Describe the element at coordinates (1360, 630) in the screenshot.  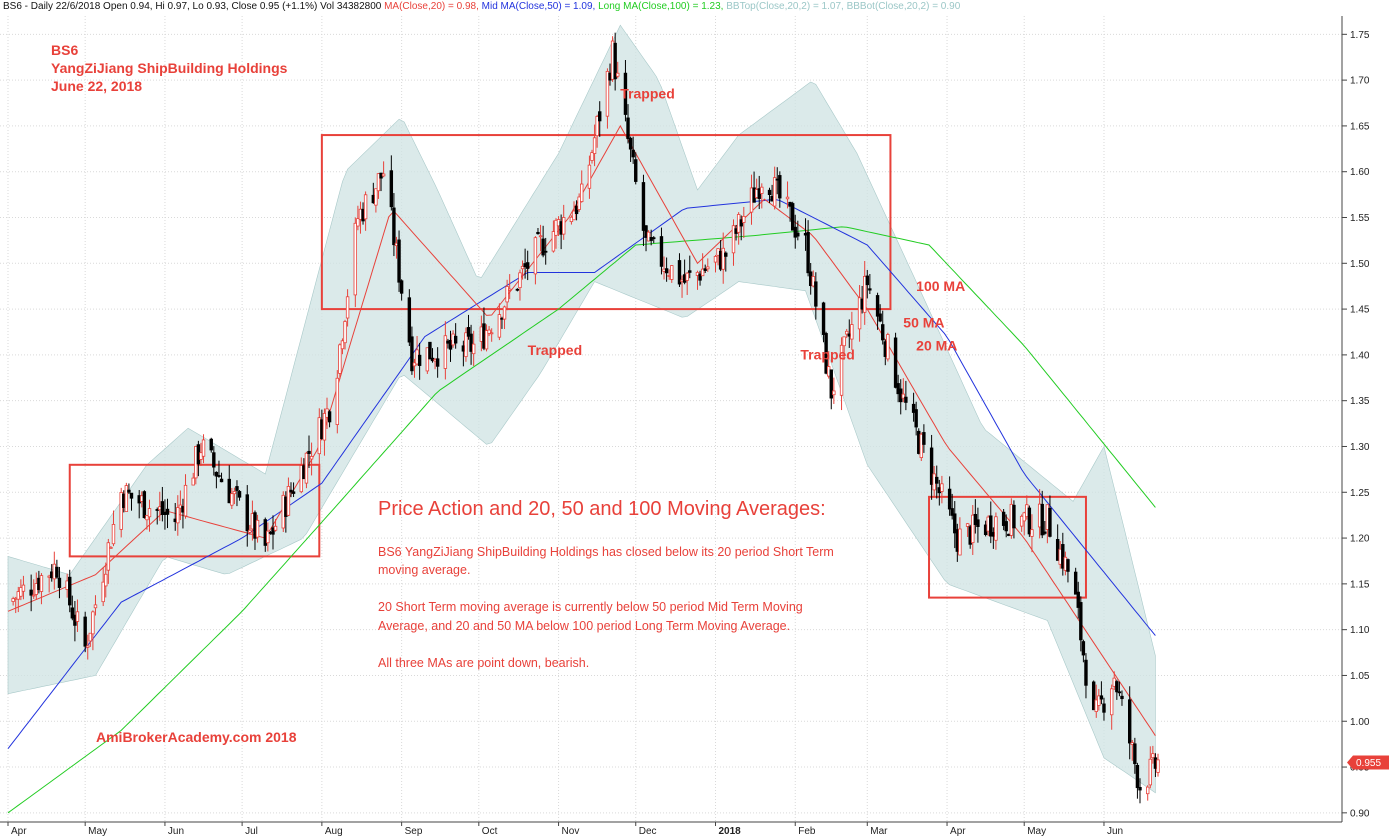
I see `y-tick-label: 1.10` at that location.